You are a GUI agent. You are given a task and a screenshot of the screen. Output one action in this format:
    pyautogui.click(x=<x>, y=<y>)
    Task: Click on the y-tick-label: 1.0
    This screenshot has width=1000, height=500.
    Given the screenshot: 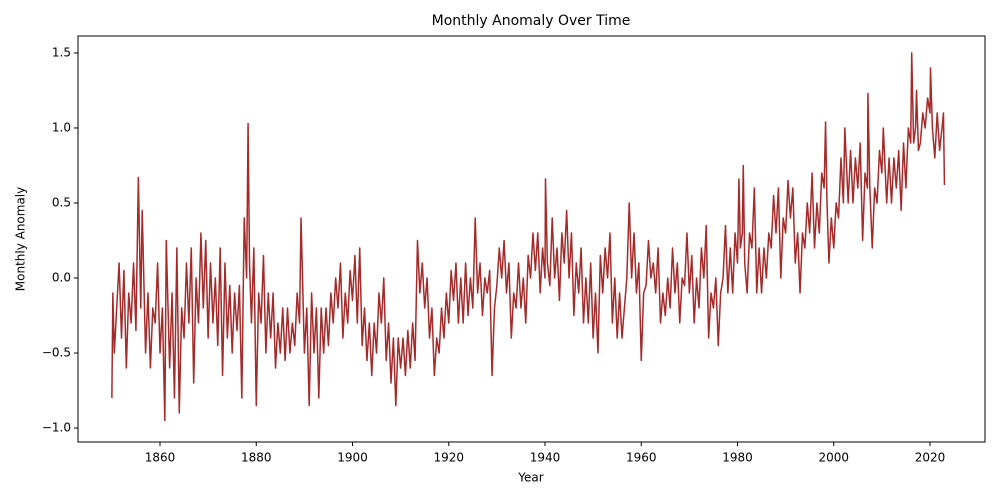 What is the action you would take?
    pyautogui.click(x=61, y=127)
    